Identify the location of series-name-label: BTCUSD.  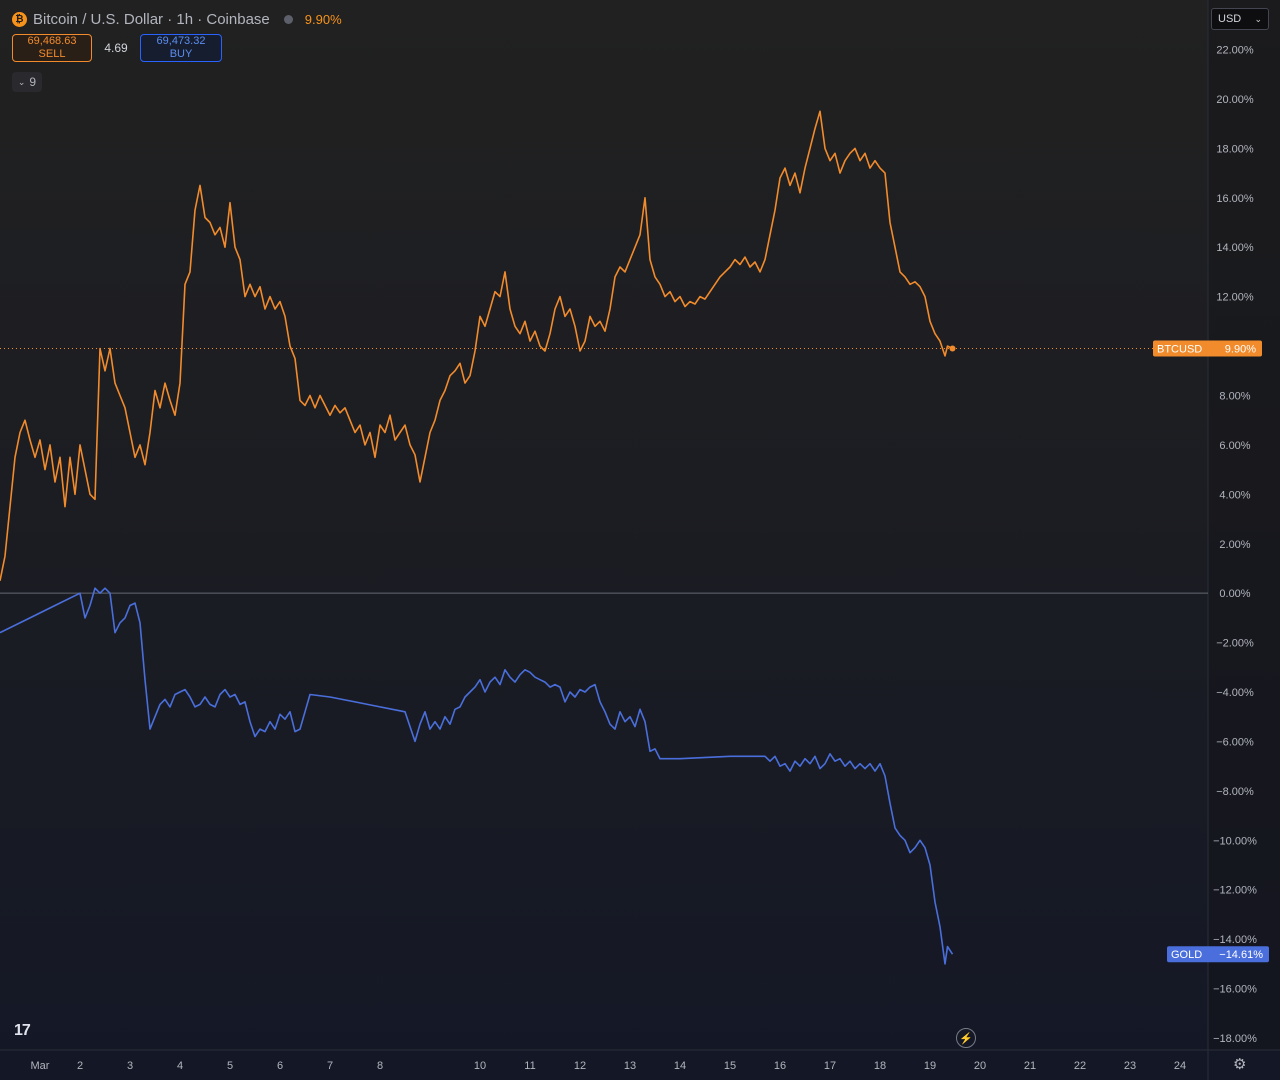
(1179, 350).